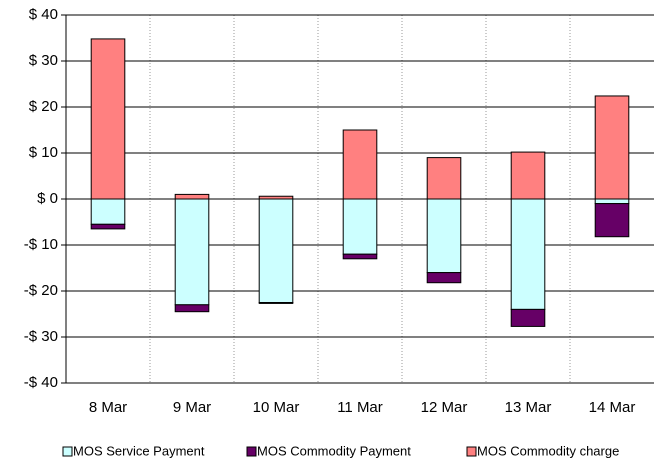 This screenshot has width=656, height=465. I want to click on y-tick-label: $ 0, so click(47, 198).